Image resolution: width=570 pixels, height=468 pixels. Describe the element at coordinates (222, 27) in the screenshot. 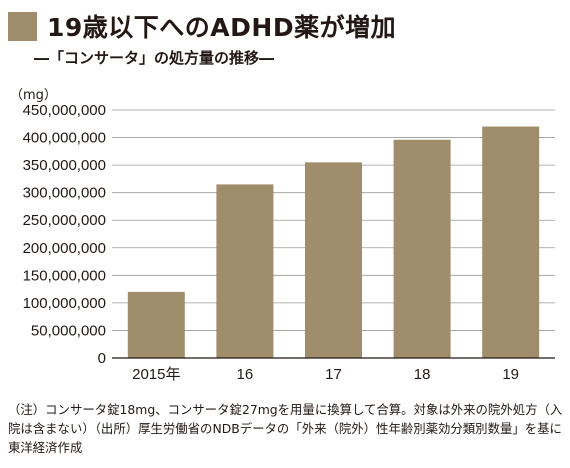

I see `chart-title: 19歳以下へのADHD薬が増加` at that location.